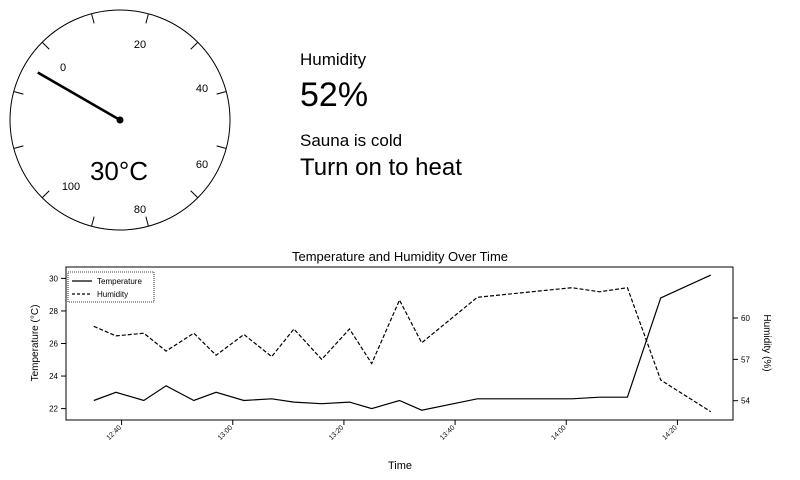  I want to click on humidity-label: Humidity, so click(333, 59).